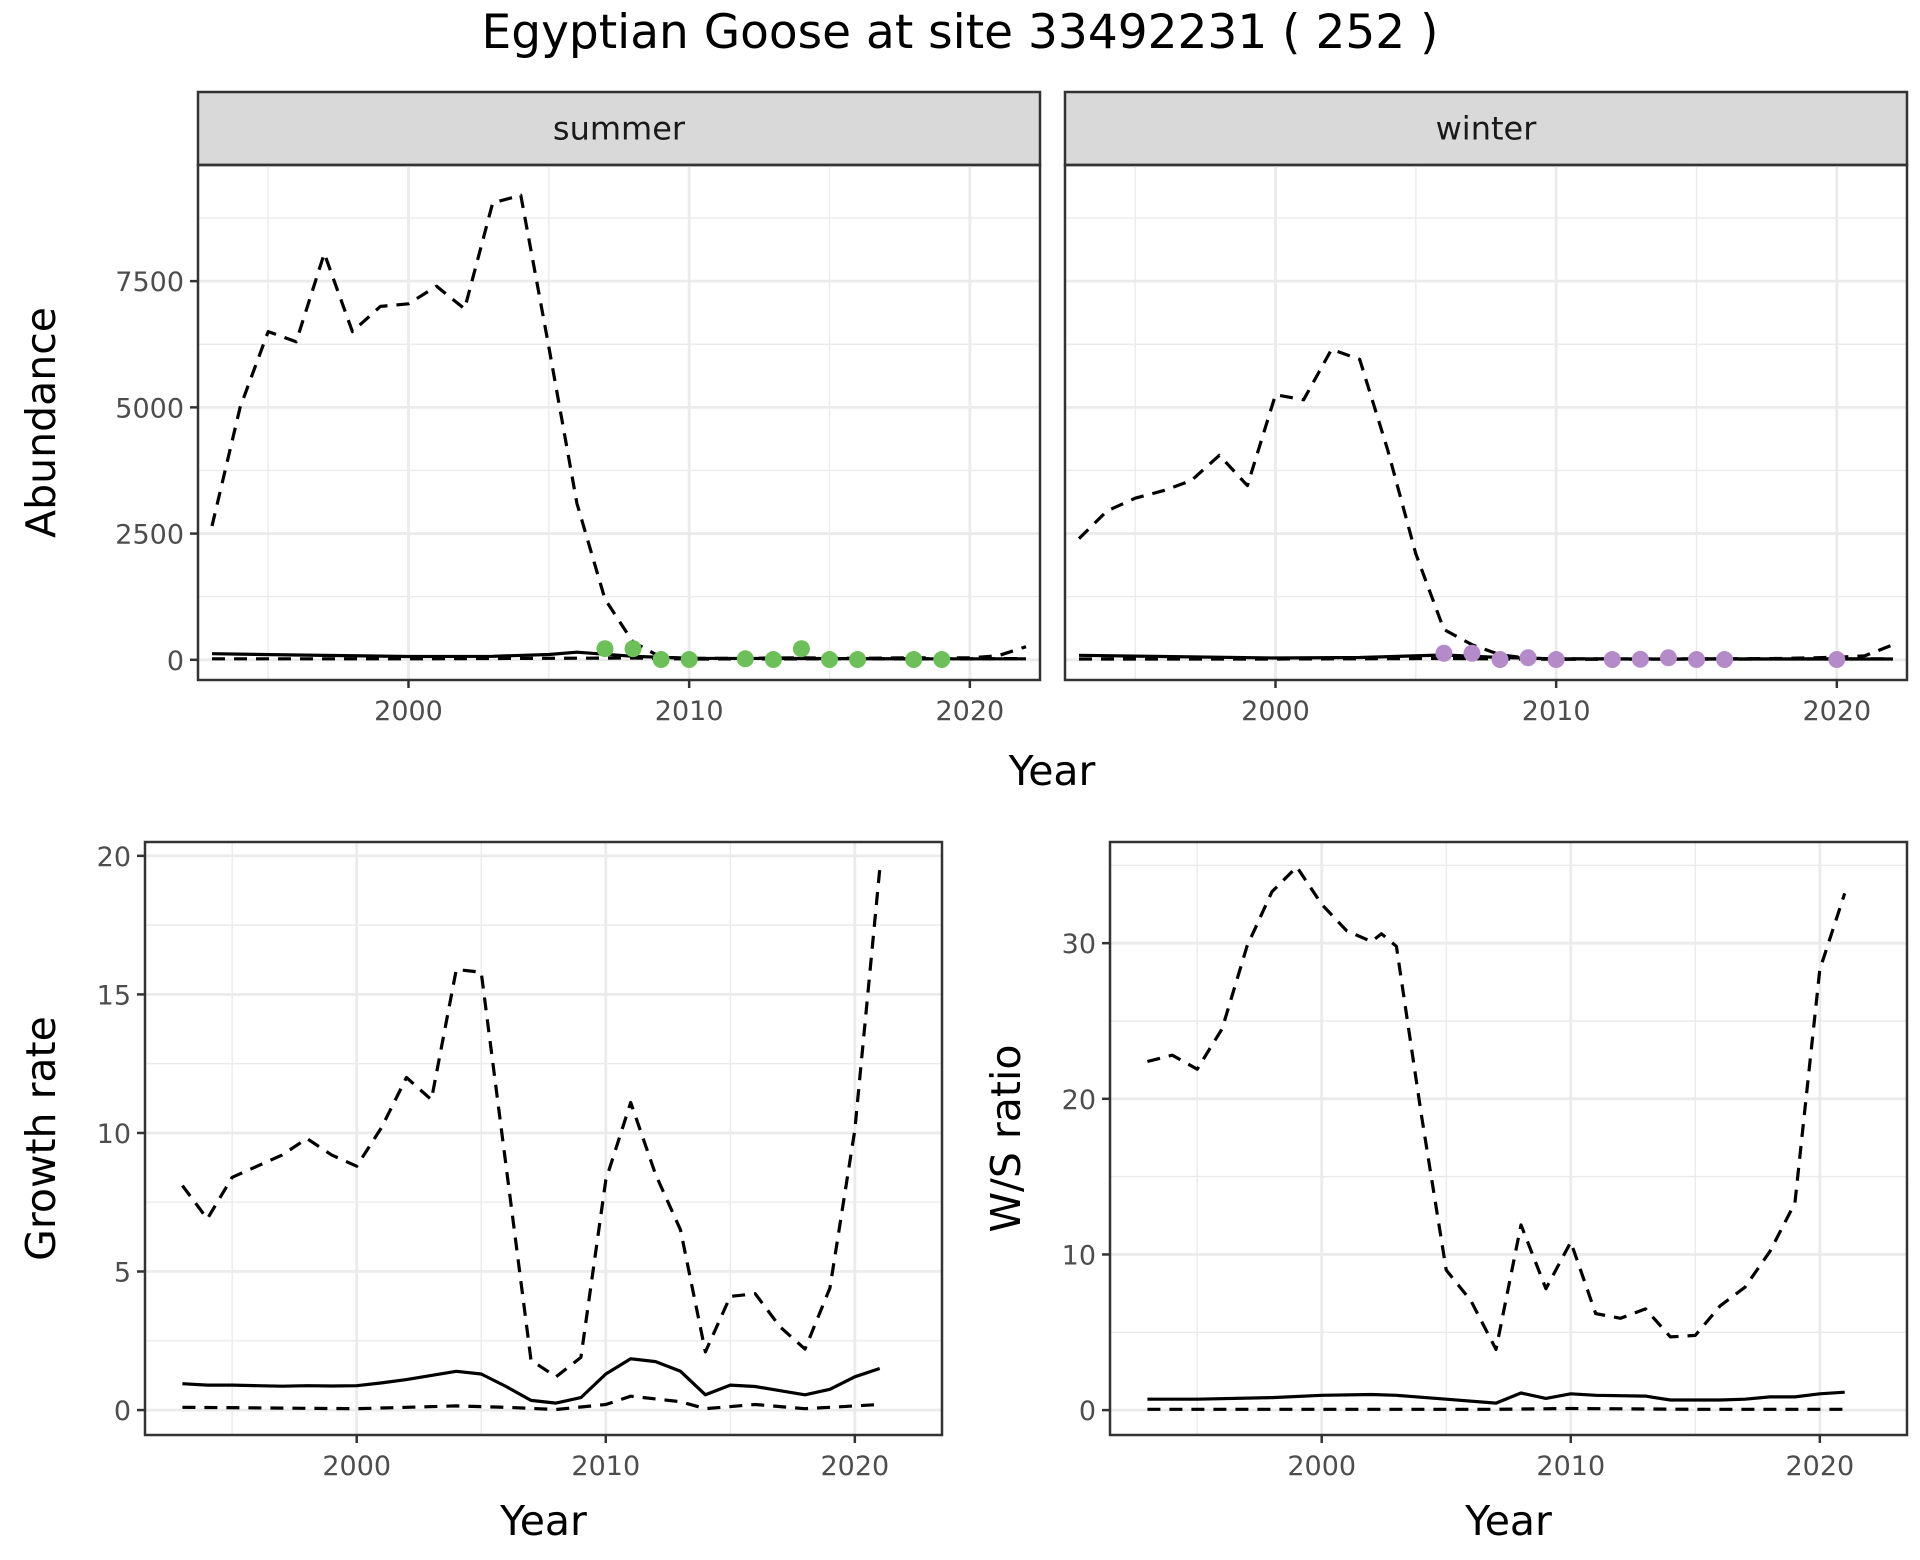 The image size is (1920, 1560). I want to click on strip-summer, so click(619, 128).